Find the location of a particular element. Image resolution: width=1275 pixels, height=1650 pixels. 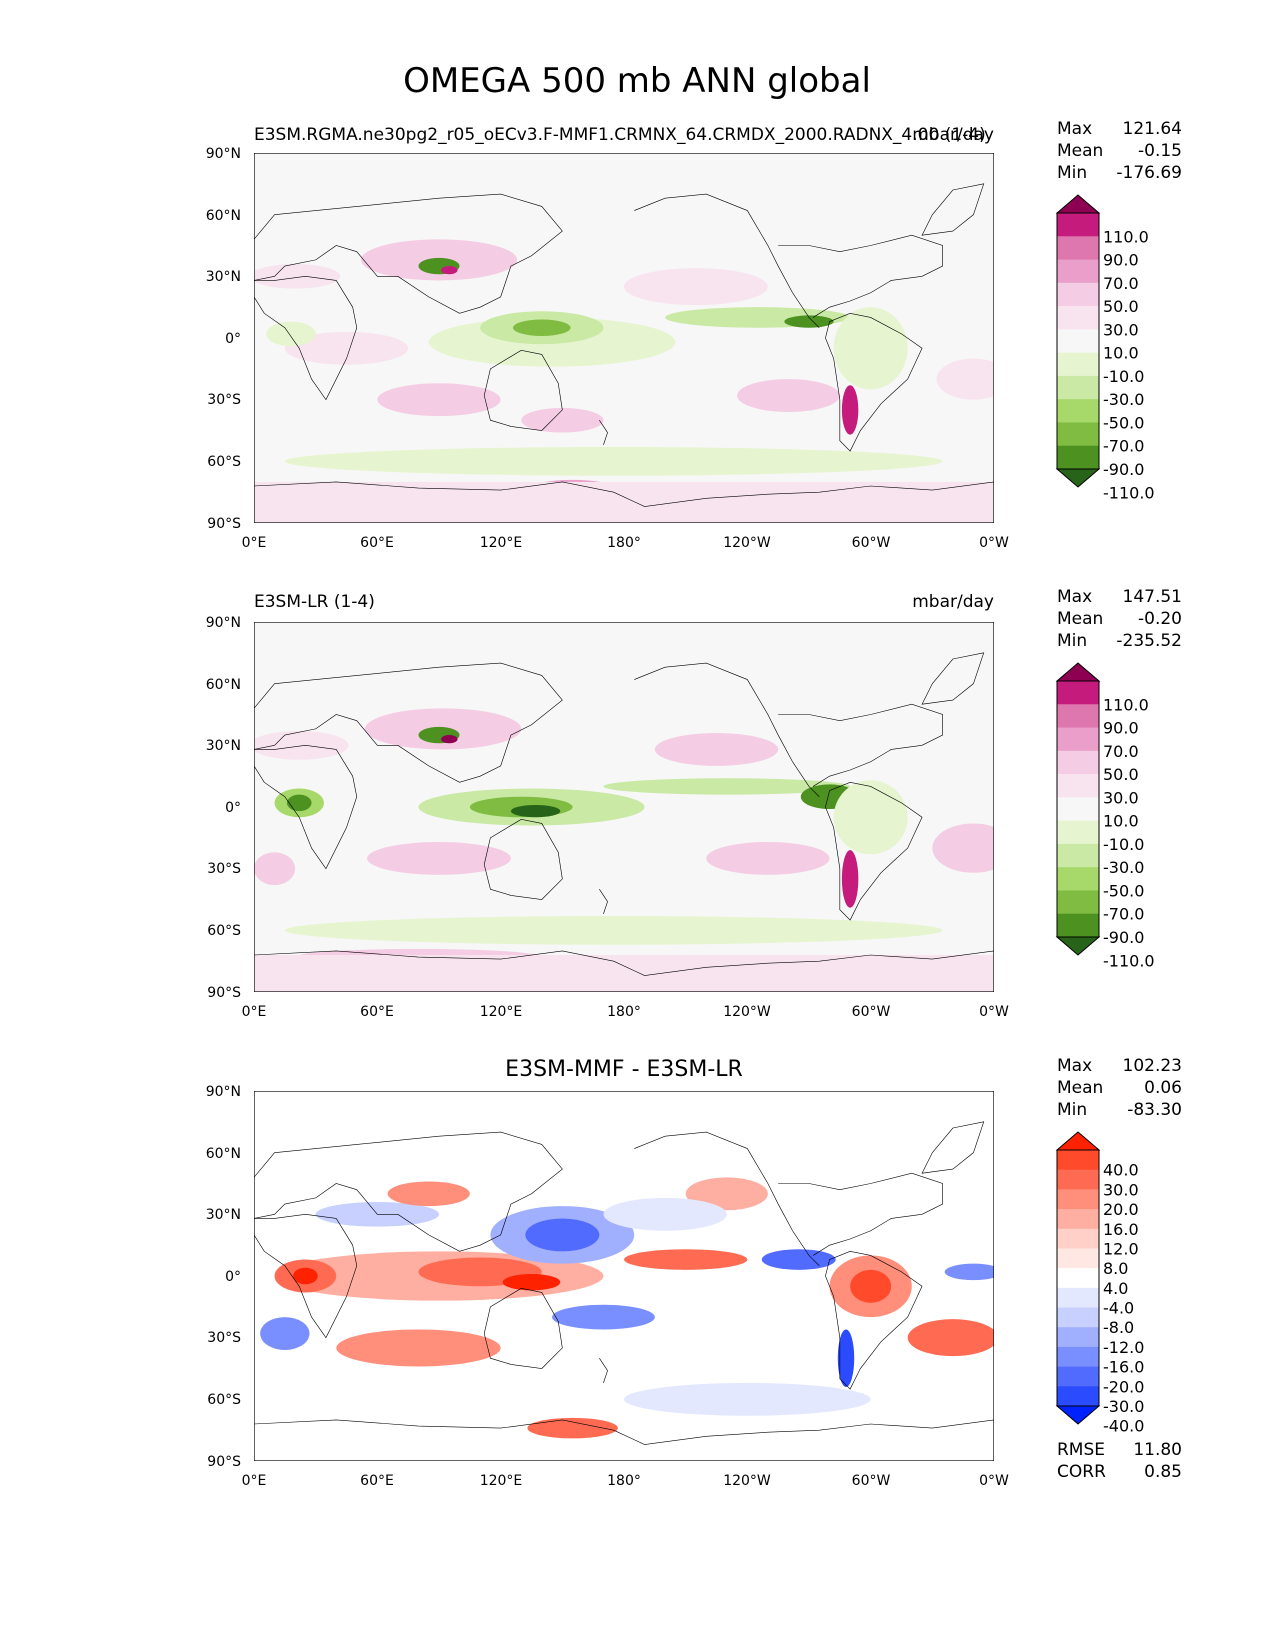

colorbar-tick-label: 50.0 is located at coordinates (1121, 774).